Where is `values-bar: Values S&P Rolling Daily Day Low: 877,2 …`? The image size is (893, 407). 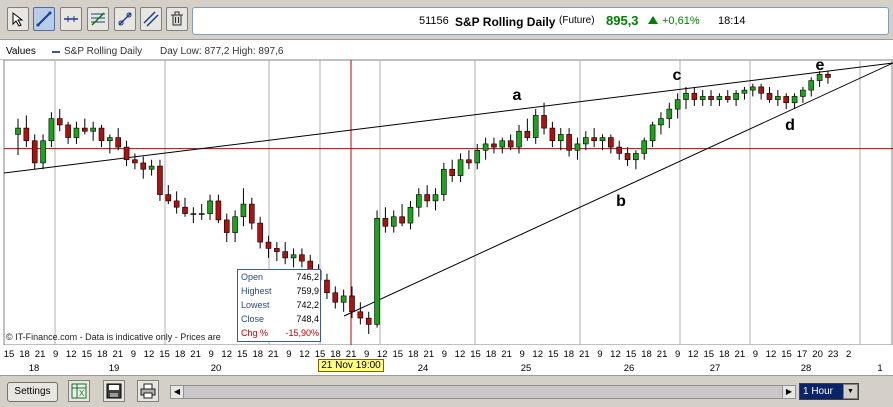
values-bar: Values S&P Rolling Daily Day Low: 877,2 … is located at coordinates (446, 52).